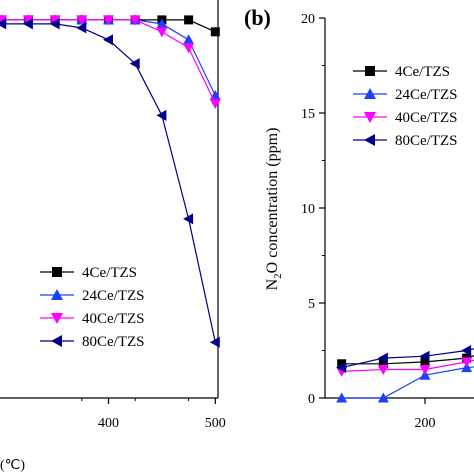 The height and width of the screenshot is (474, 474). What do you see at coordinates (425, 423) in the screenshot?
I see `x-tick-label: 200` at bounding box center [425, 423].